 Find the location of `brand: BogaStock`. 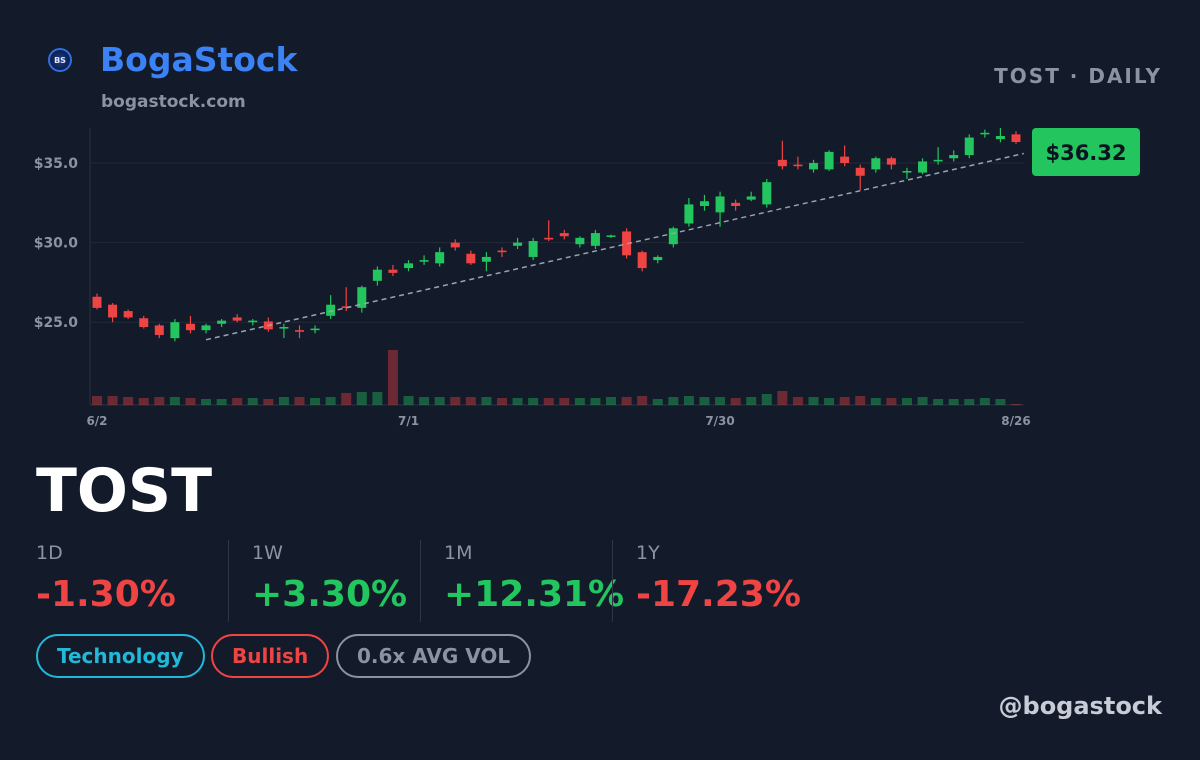

brand: BogaStock is located at coordinates (199, 59).